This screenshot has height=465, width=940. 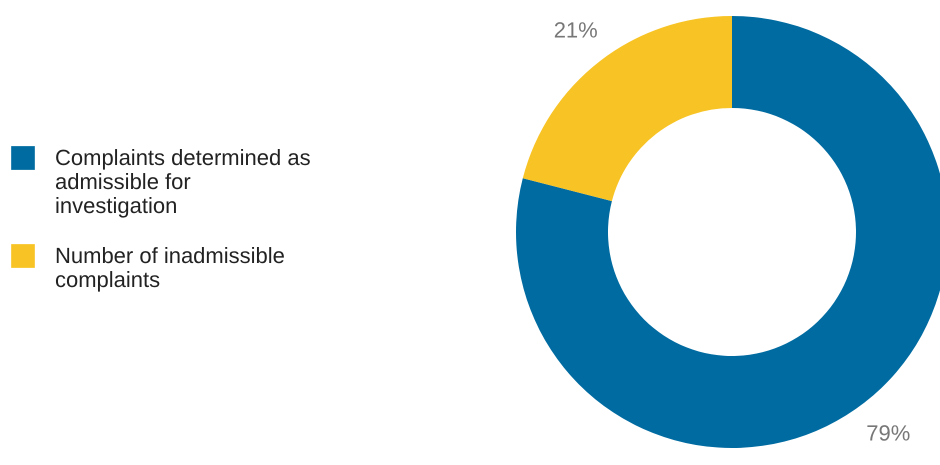 I want to click on legend-label: Complaints determined as admissible for investigation, so click(x=183, y=181).